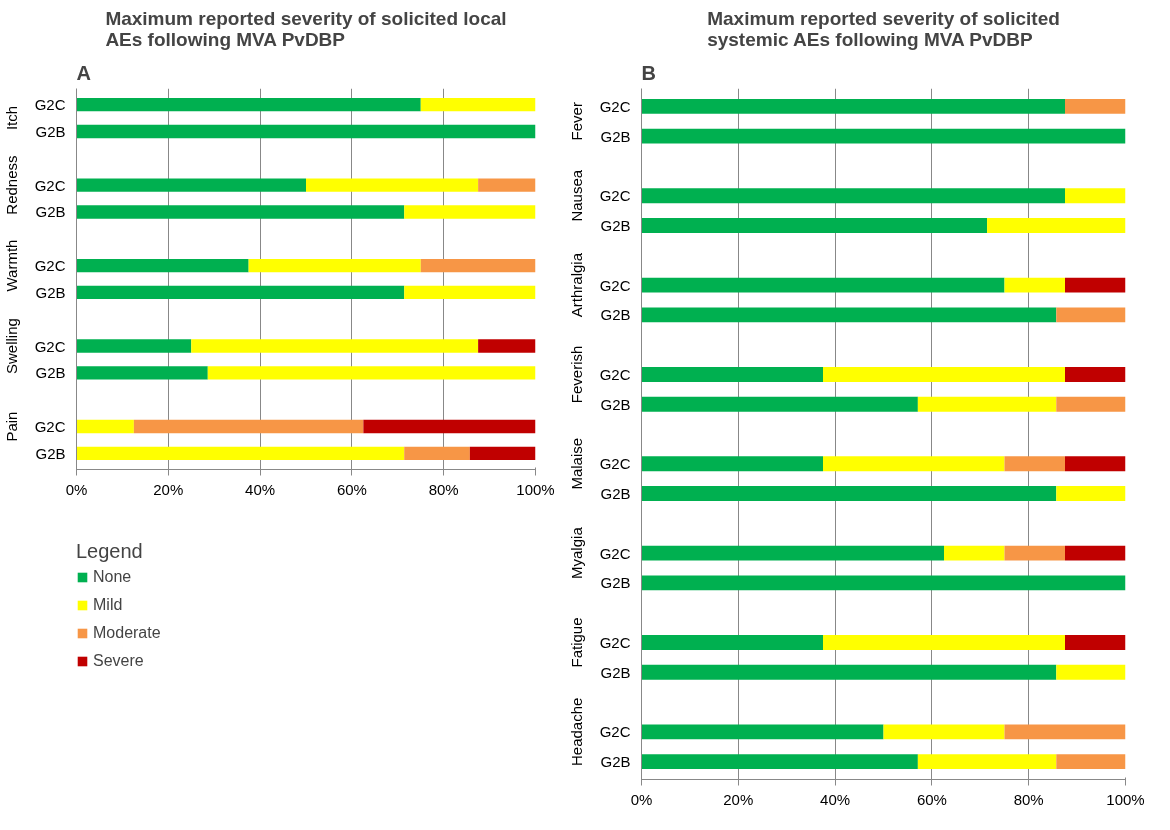 This screenshot has height=830, width=1170. Describe the element at coordinates (577, 552) in the screenshot. I see `text: Myalgia` at that location.